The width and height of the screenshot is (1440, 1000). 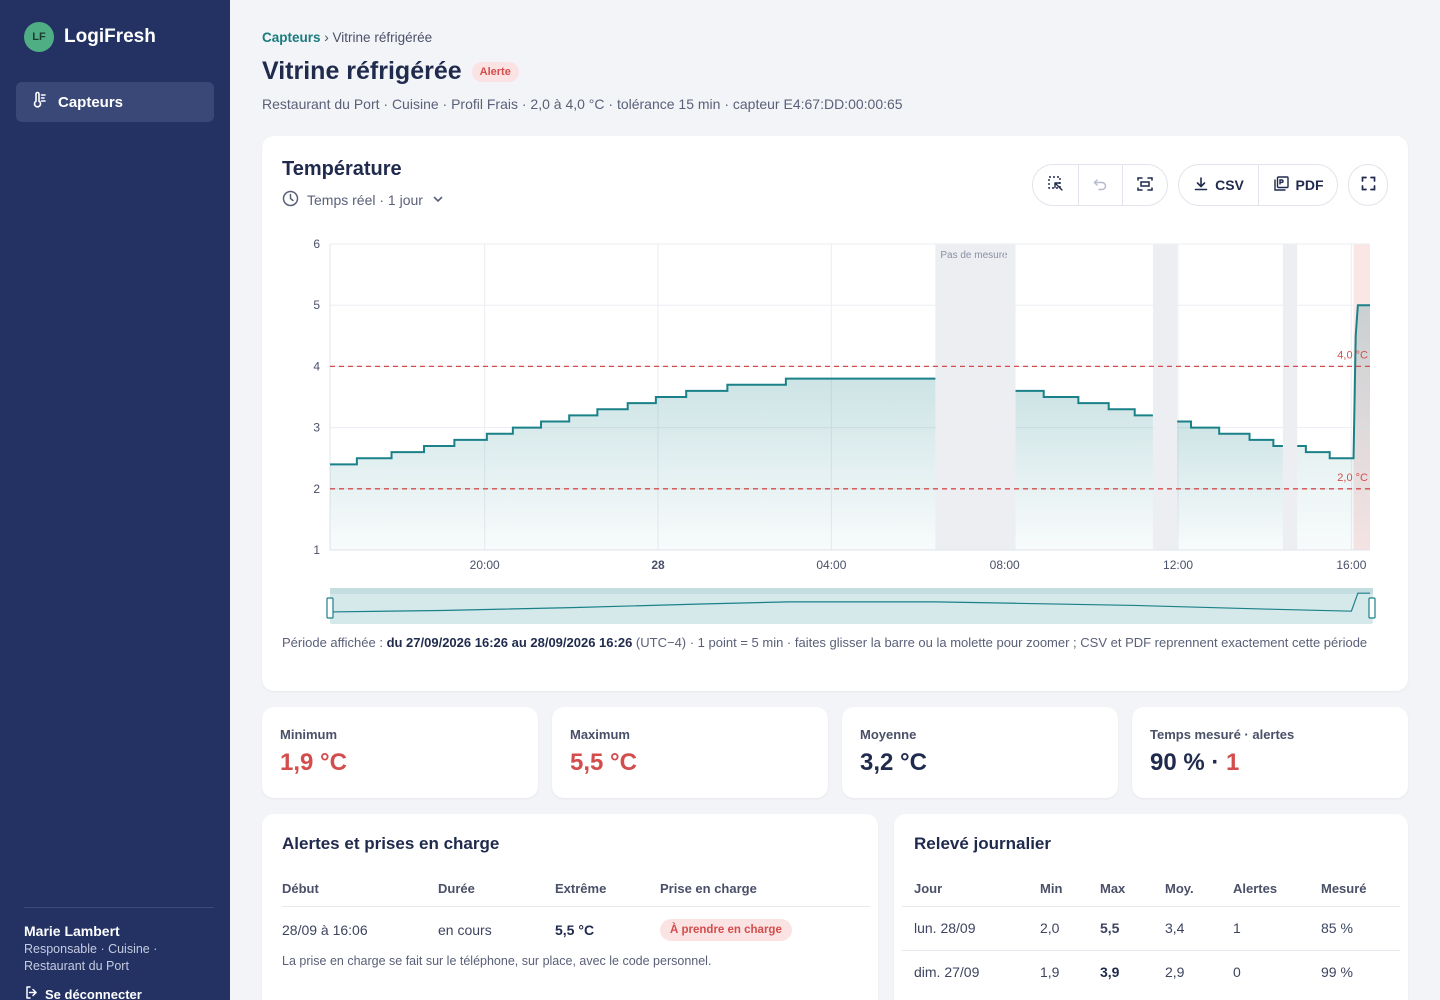 What do you see at coordinates (1144, 185) in the screenshot?
I see `fit-view-button` at bounding box center [1144, 185].